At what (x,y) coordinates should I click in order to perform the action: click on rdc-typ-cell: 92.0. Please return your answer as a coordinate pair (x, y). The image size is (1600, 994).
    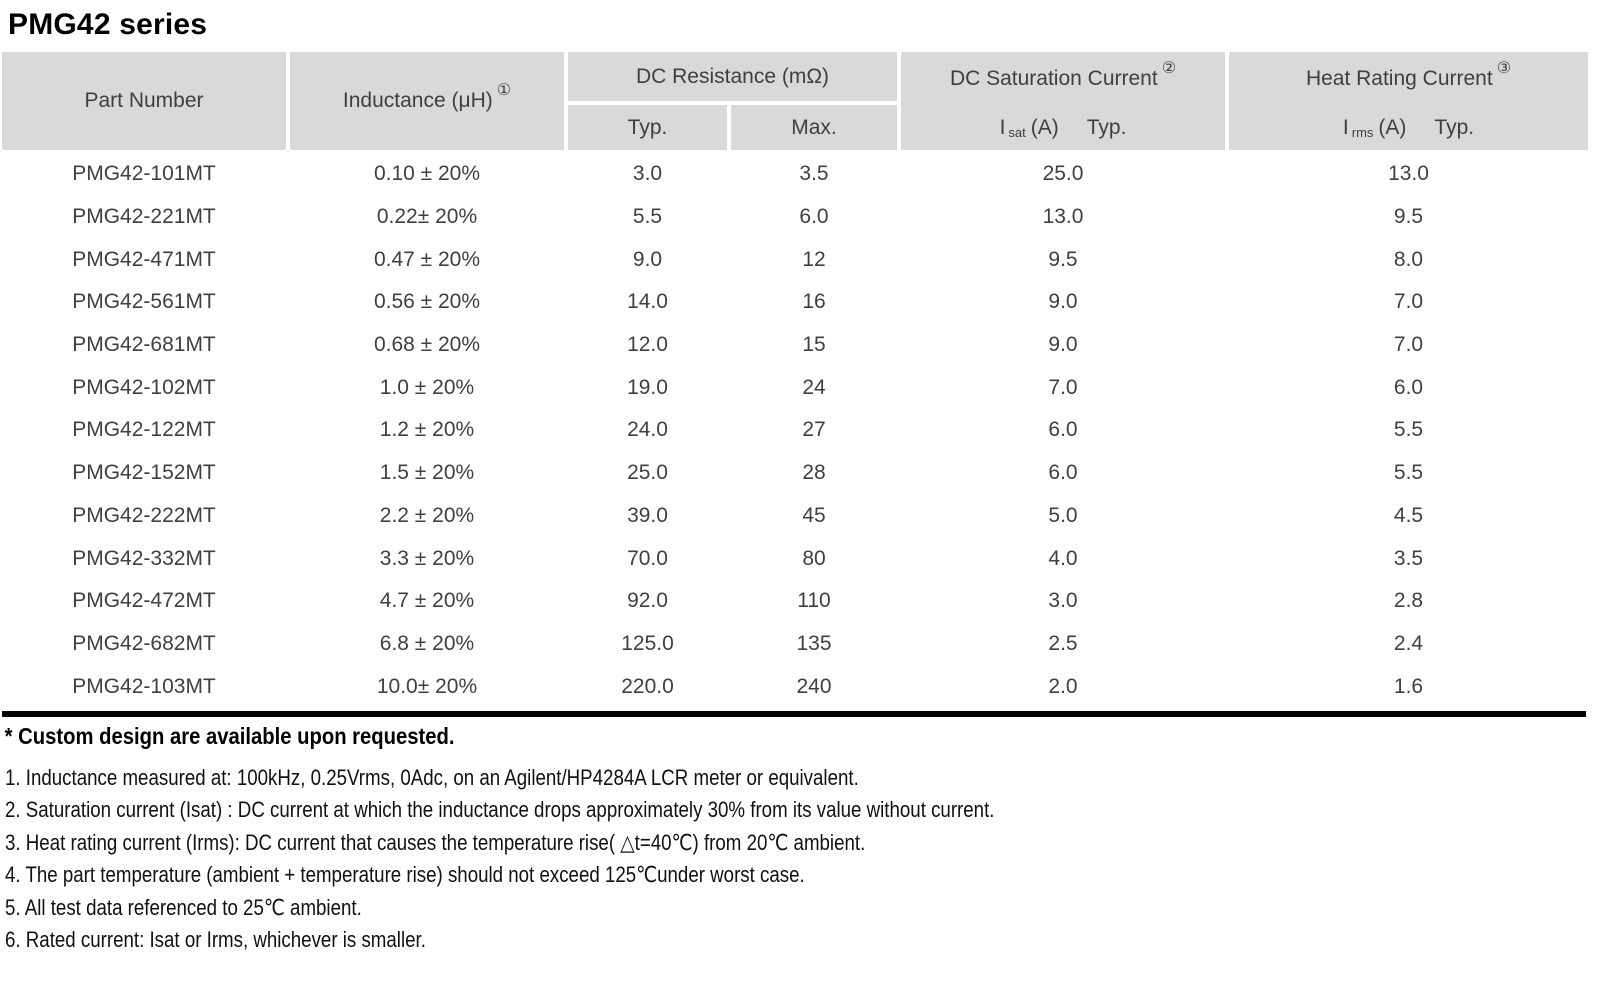
    Looking at the image, I should click on (647, 601).